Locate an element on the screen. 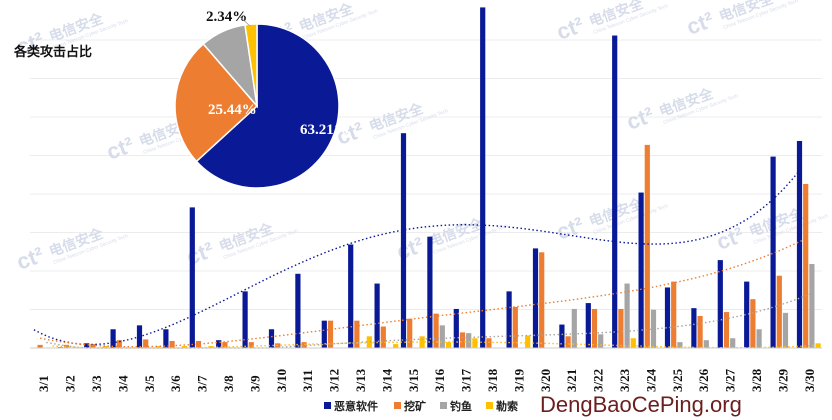  bar-恶意软件-3/17 is located at coordinates (456, 328).